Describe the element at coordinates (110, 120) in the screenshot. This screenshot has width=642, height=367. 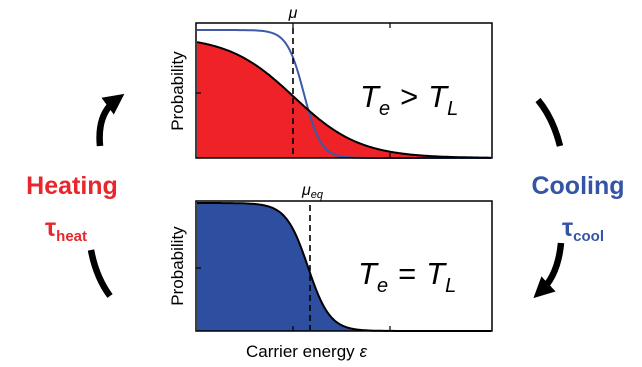
I see `heating-arrow-upper` at that location.